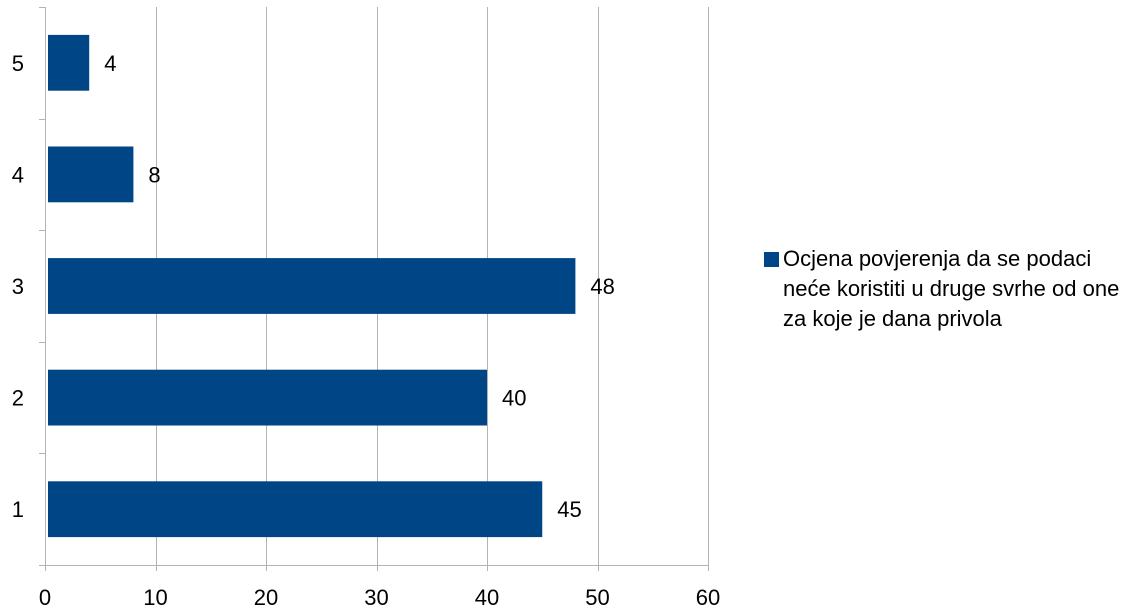  Describe the element at coordinates (514, 398) in the screenshot. I see `data-label: 40` at that location.